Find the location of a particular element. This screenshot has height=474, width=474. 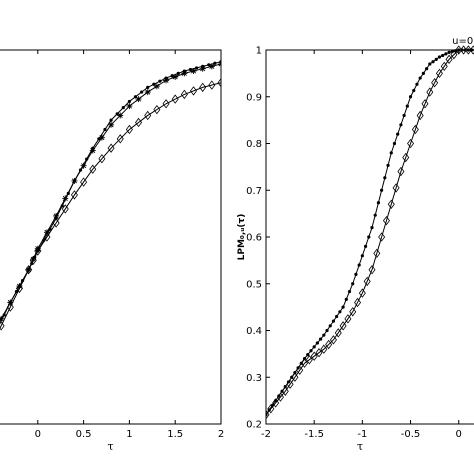

y-tick-label: 0.6 is located at coordinates (254, 238).